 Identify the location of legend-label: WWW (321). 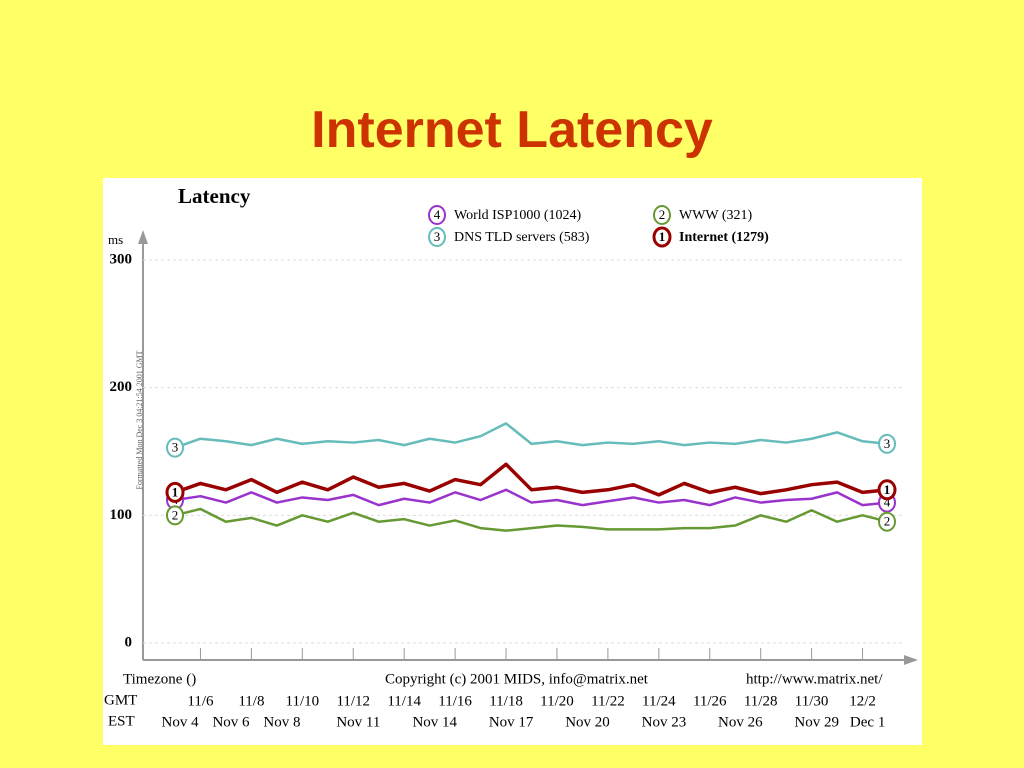
(716, 215).